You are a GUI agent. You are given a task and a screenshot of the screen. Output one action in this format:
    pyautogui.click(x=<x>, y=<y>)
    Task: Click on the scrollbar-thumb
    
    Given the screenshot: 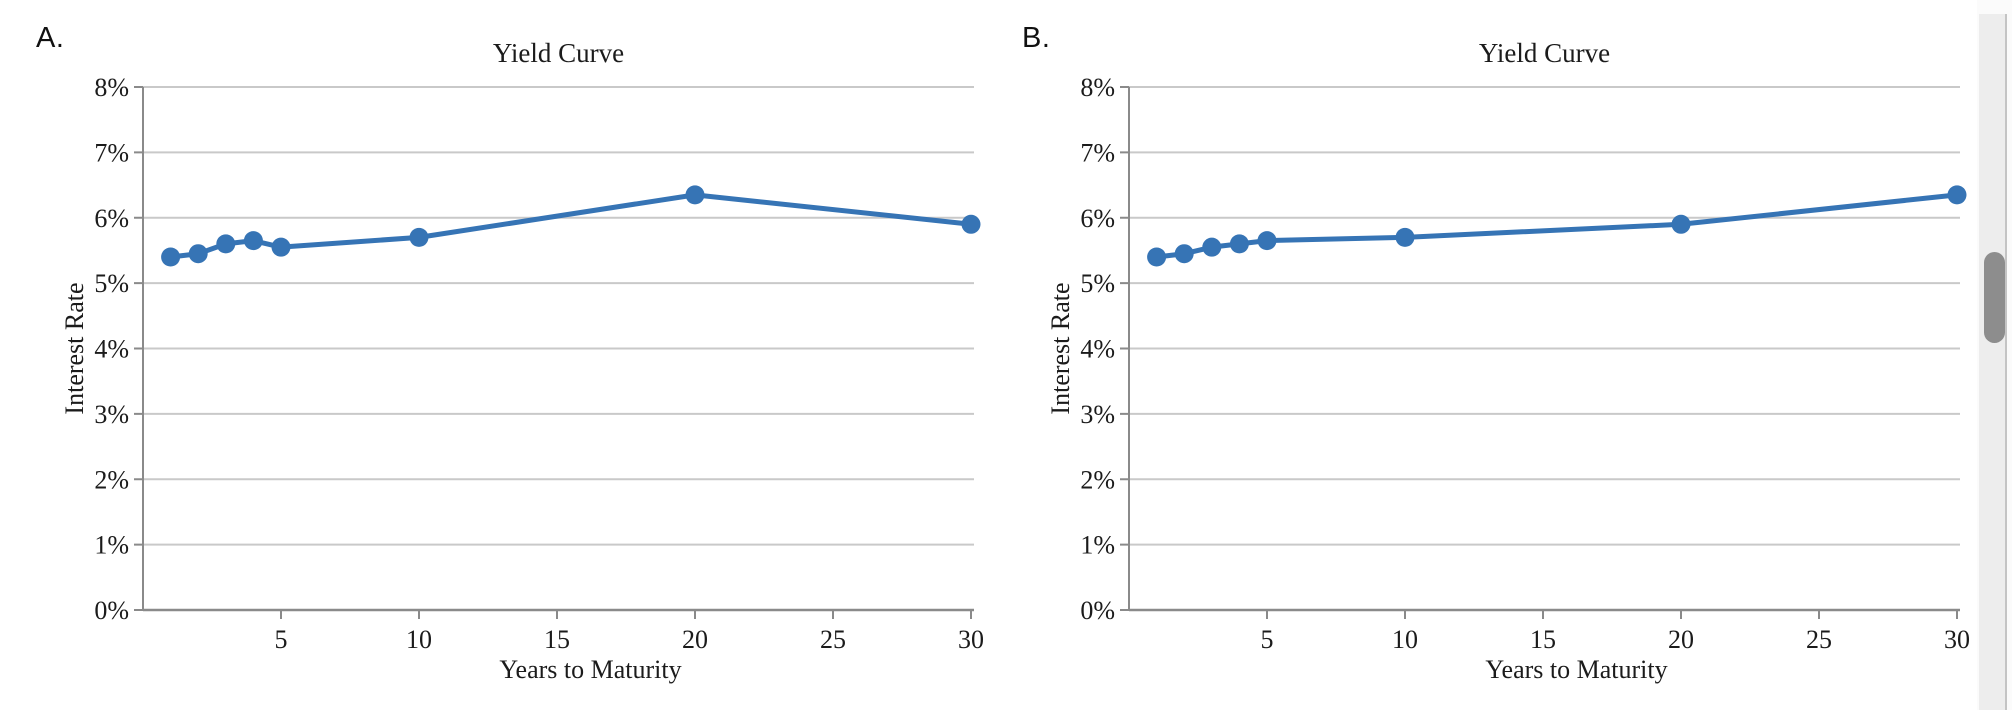 What is the action you would take?
    pyautogui.click(x=1994, y=297)
    